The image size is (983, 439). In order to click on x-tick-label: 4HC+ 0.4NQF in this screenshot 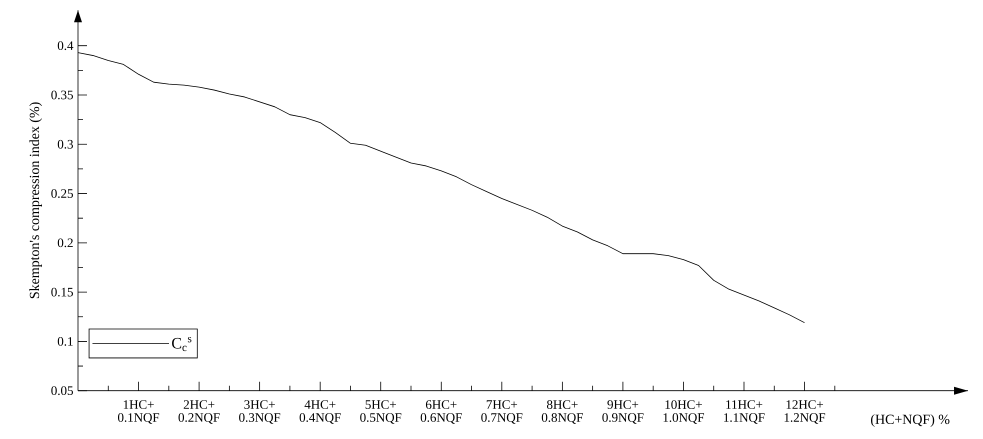, I will do `click(320, 412)`.